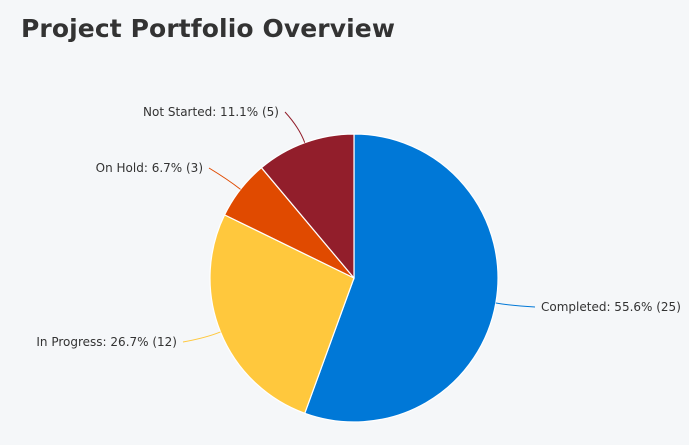 The image size is (689, 445). Describe the element at coordinates (611, 307) in the screenshot. I see `slice-label-completed: Completed: 55.6% (25)` at that location.